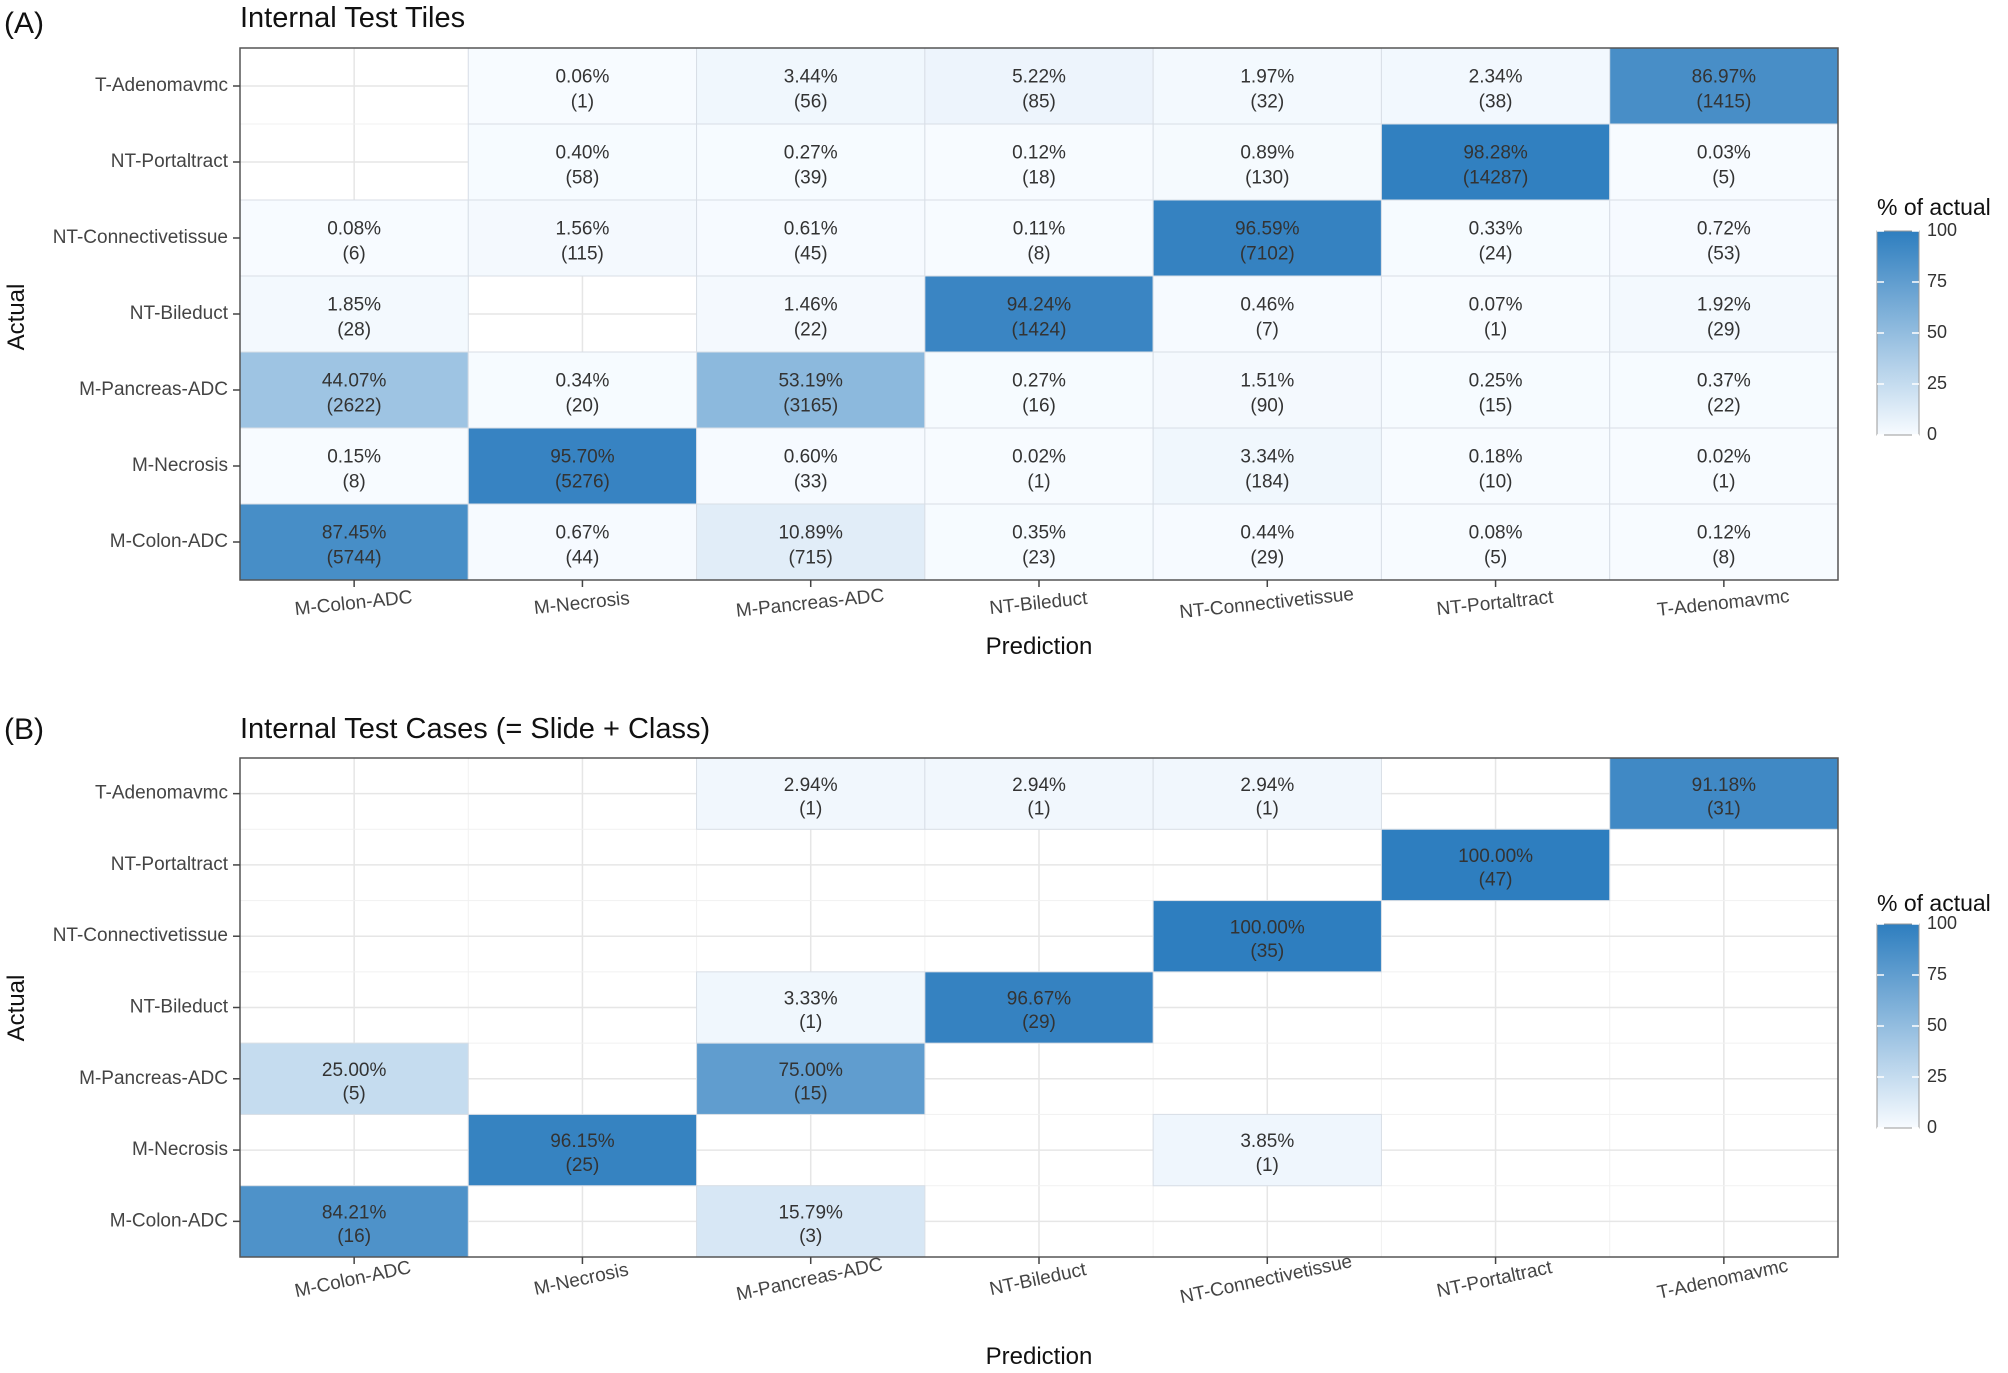  I want to click on cell-count-label: (1), so click(1723, 482).